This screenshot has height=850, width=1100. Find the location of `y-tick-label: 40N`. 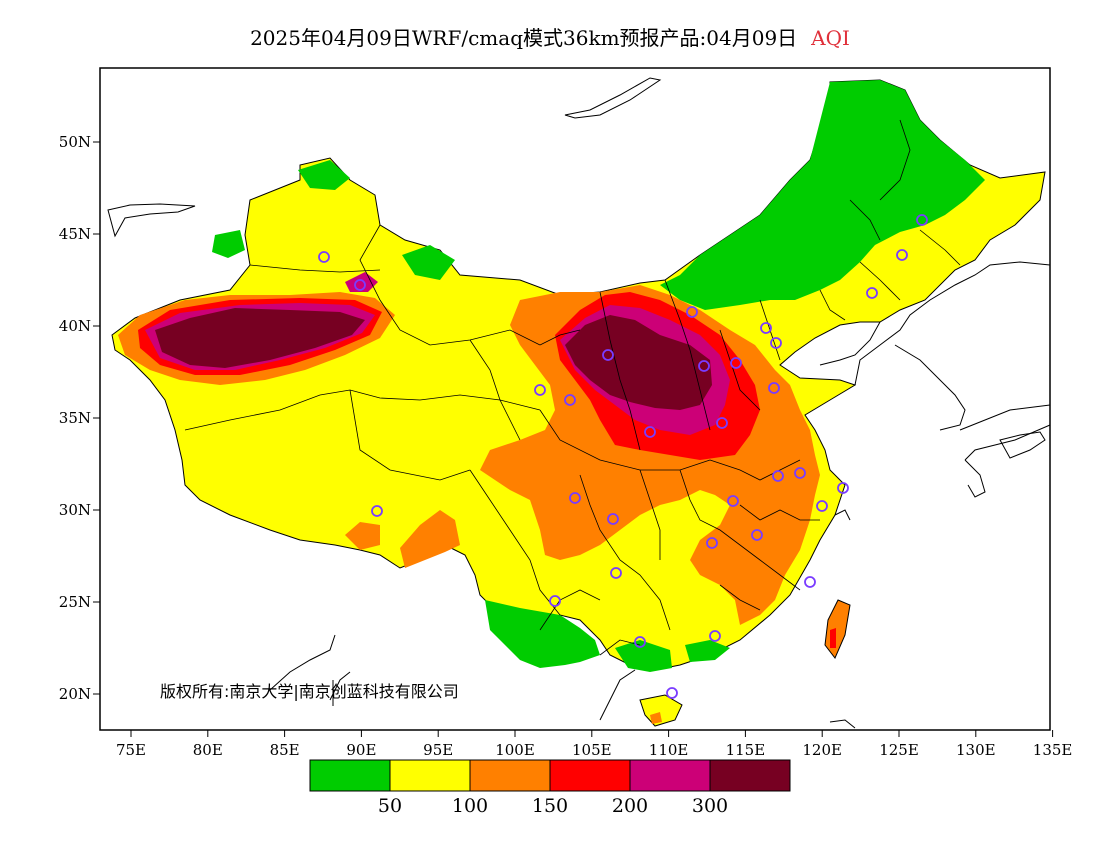

y-tick-label: 40N is located at coordinates (75, 326).